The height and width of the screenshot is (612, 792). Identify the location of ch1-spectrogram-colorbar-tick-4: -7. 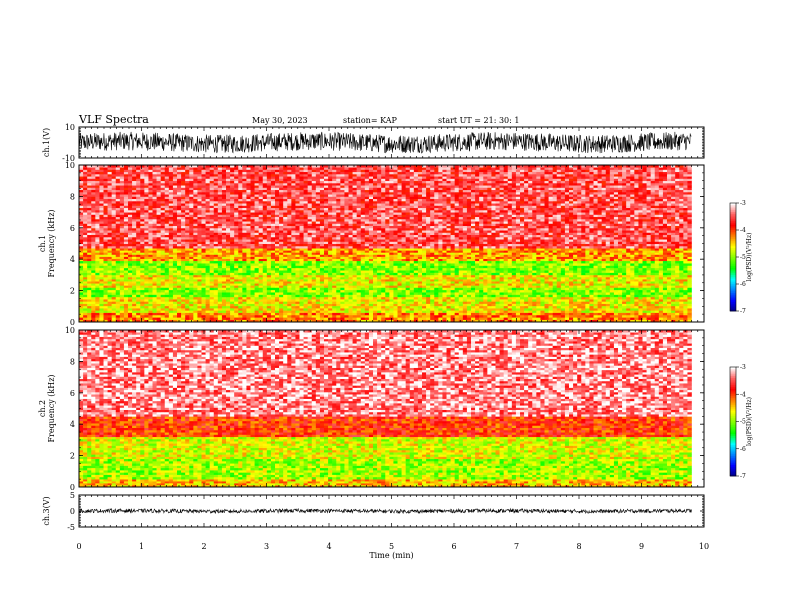
(743, 311).